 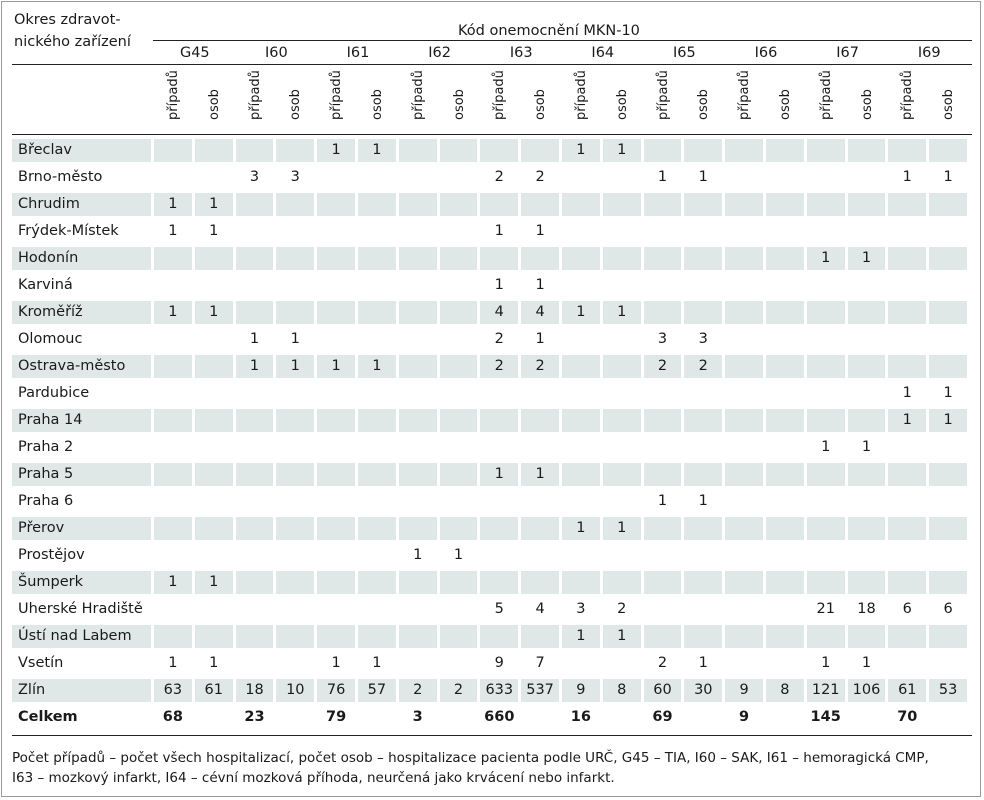 What do you see at coordinates (439, 53) in the screenshot?
I see `code-header-i62: I62` at bounding box center [439, 53].